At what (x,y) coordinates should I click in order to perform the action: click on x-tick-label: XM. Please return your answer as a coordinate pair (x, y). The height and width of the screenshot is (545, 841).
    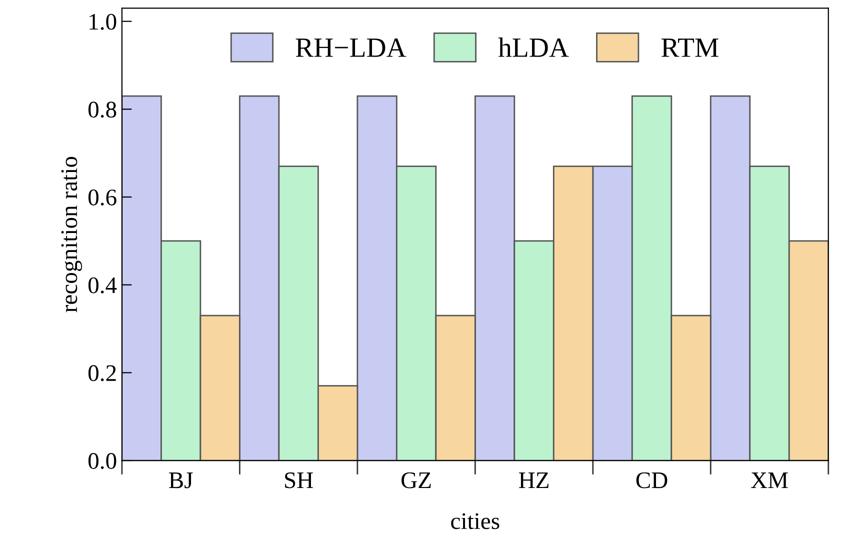
    Looking at the image, I should click on (769, 480).